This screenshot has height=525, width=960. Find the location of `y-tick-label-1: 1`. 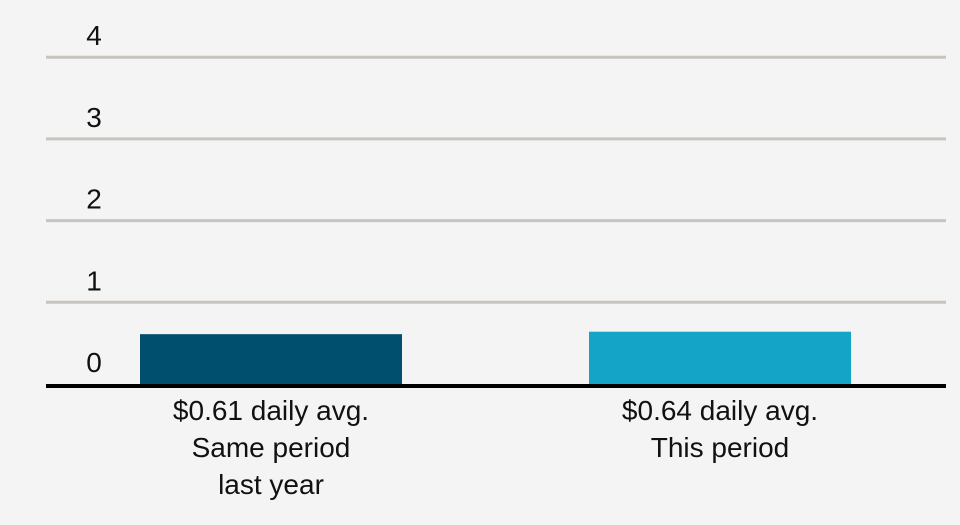

y-tick-label-1: 1 is located at coordinates (94, 280).